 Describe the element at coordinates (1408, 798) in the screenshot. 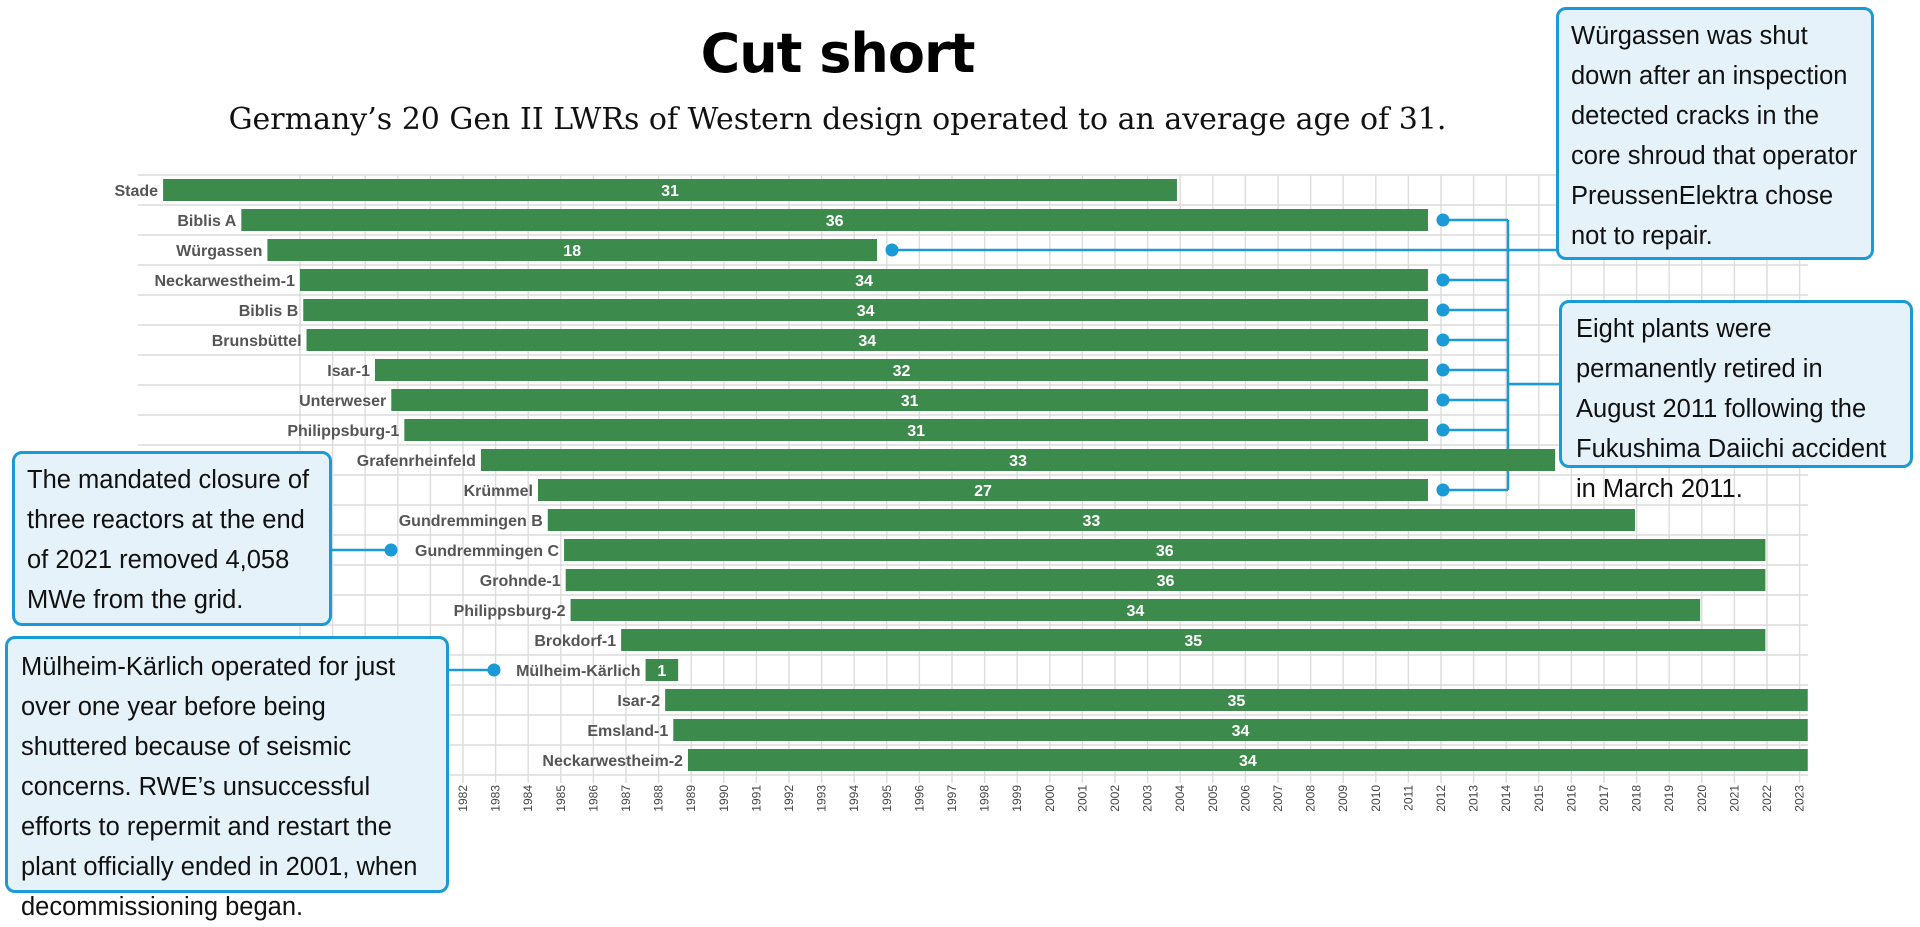

I see `x-tick-label: 2011` at that location.